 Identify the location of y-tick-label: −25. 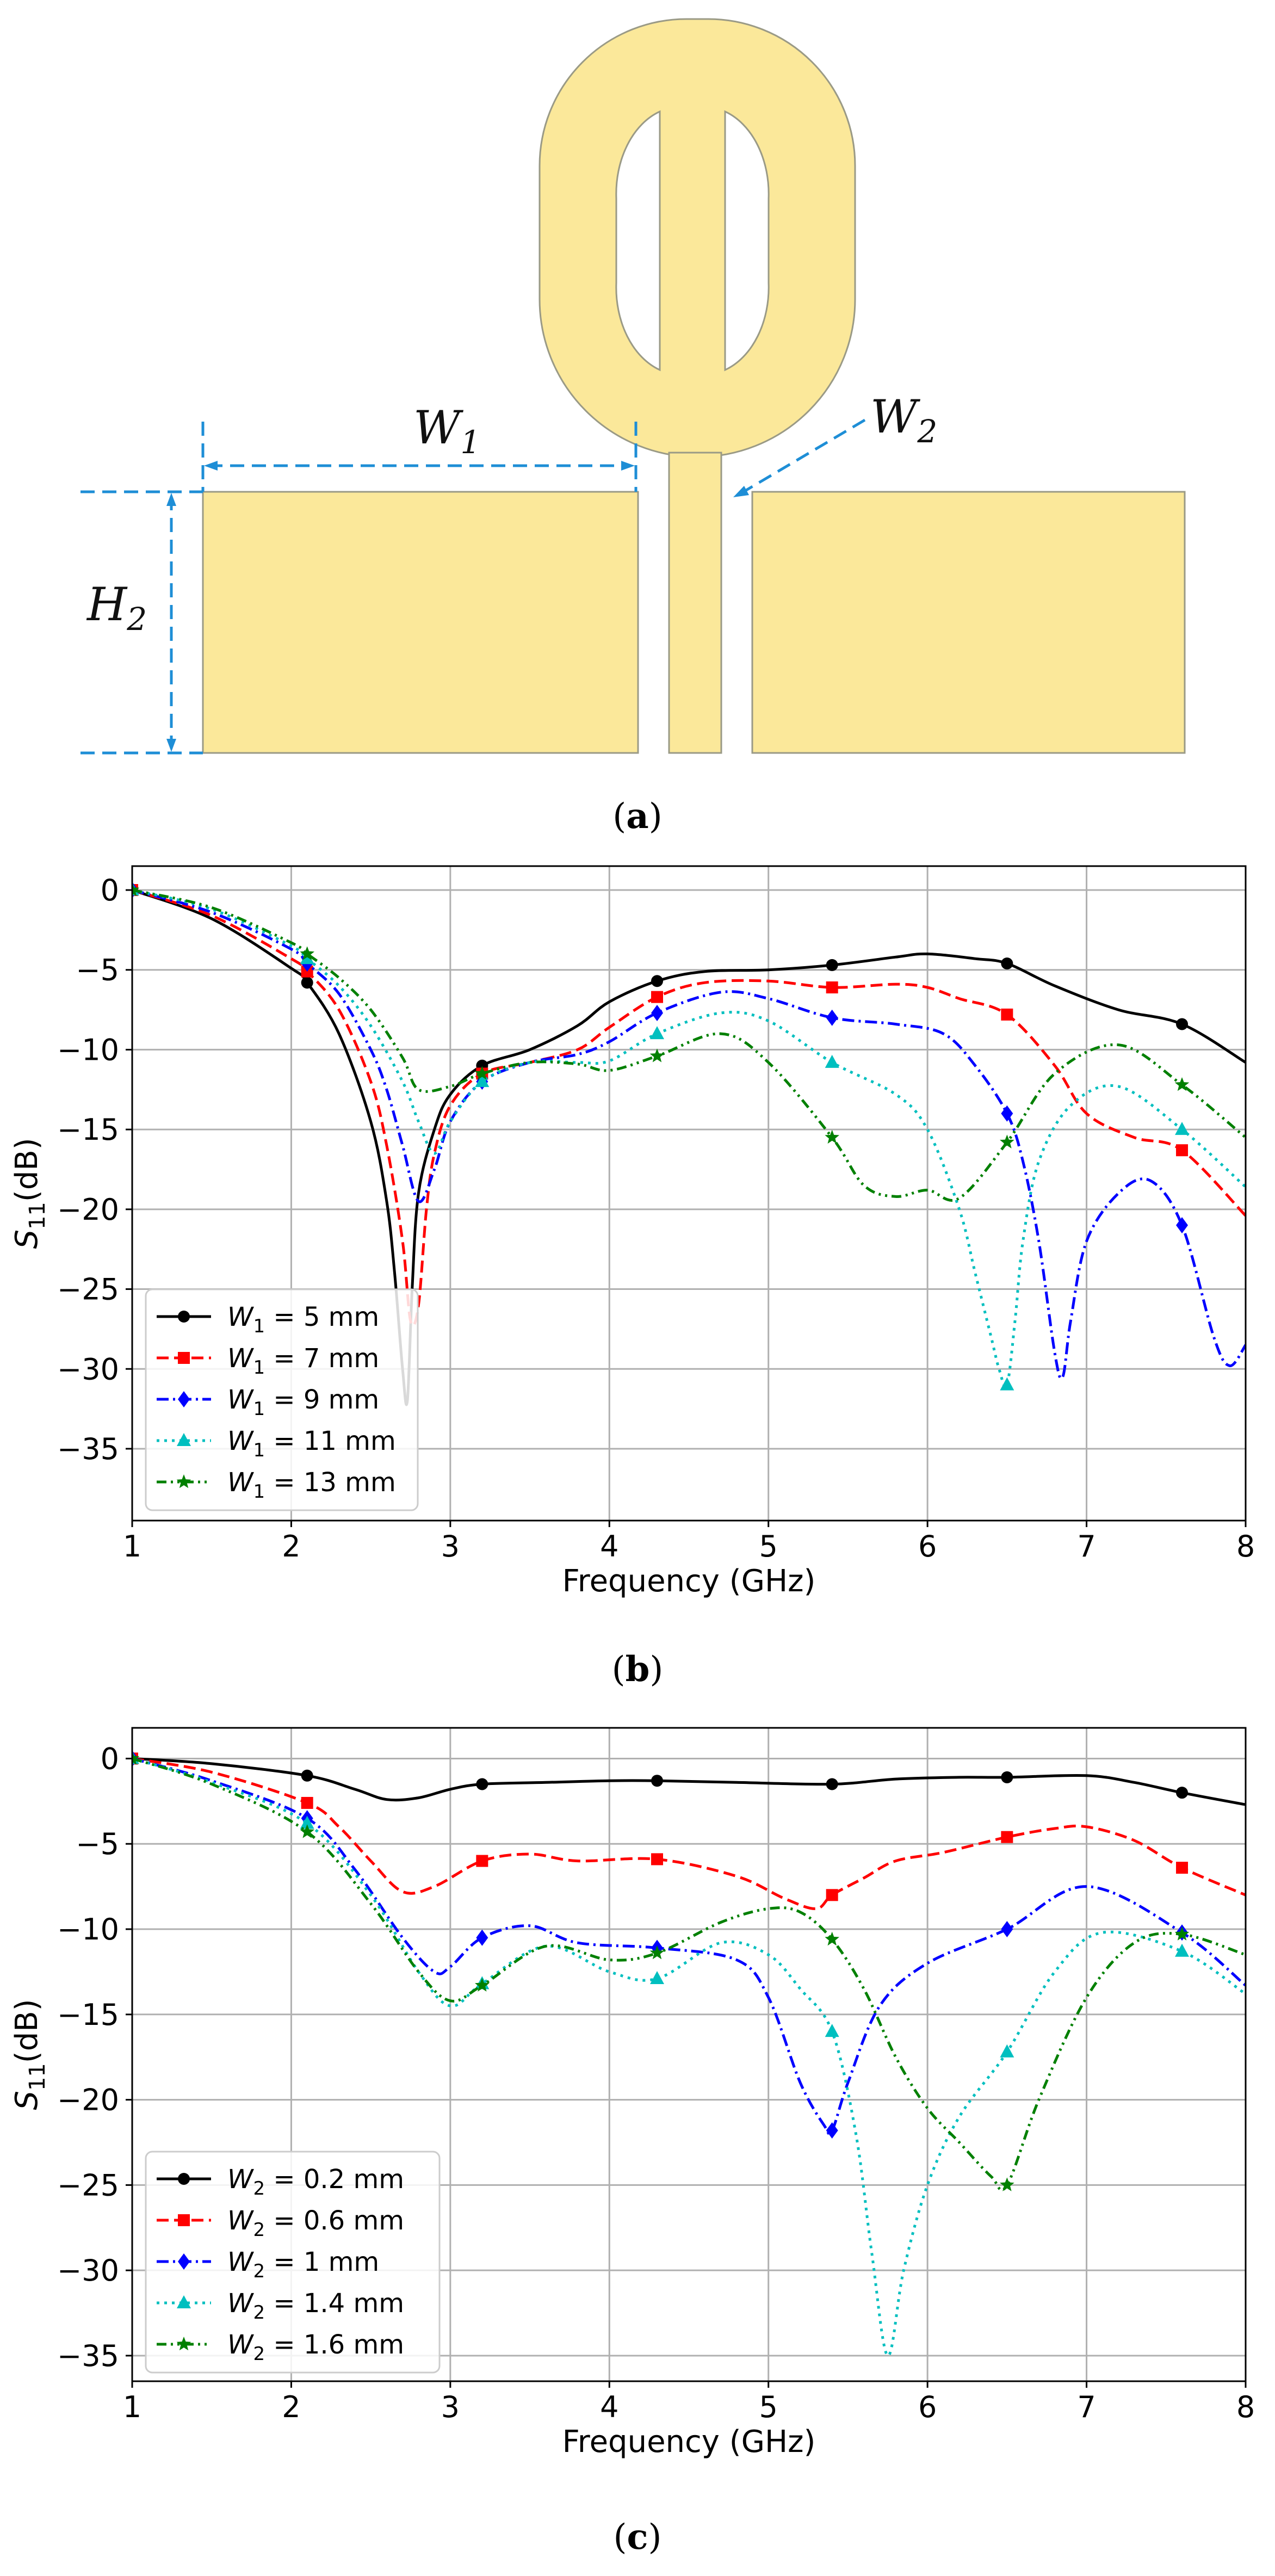
(88, 2185).